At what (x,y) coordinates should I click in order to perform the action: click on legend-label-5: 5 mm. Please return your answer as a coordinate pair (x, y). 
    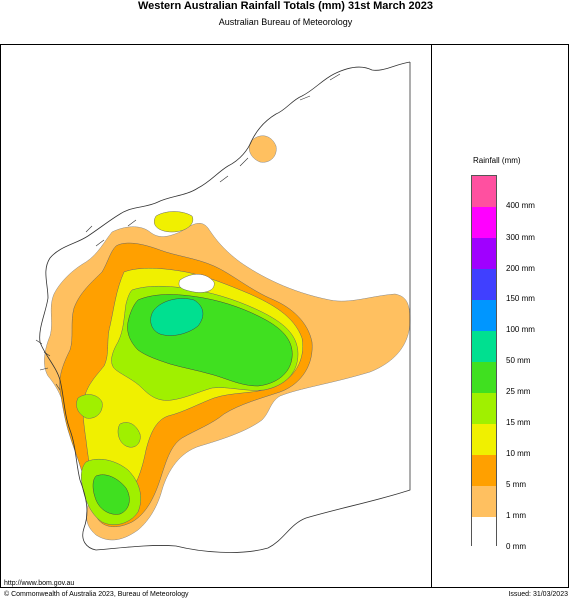
    Looking at the image, I should click on (516, 484).